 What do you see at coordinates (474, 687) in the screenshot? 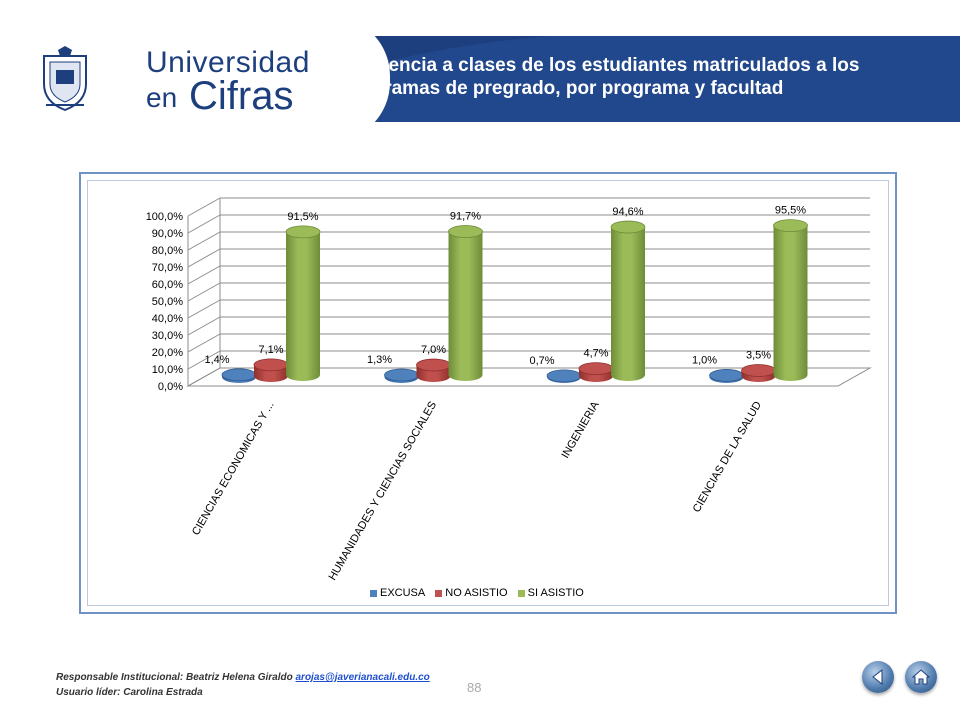
I see `page-number: 88` at bounding box center [474, 687].